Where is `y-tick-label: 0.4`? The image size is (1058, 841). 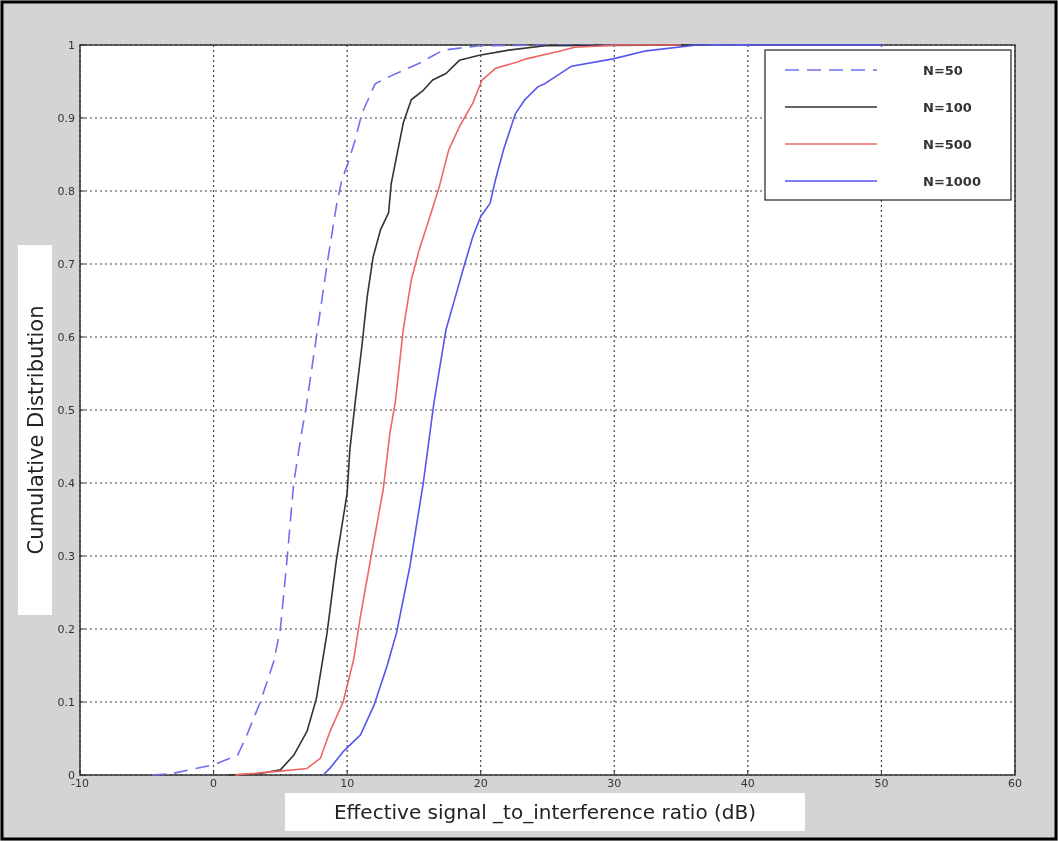 y-tick-label: 0.4 is located at coordinates (66, 483).